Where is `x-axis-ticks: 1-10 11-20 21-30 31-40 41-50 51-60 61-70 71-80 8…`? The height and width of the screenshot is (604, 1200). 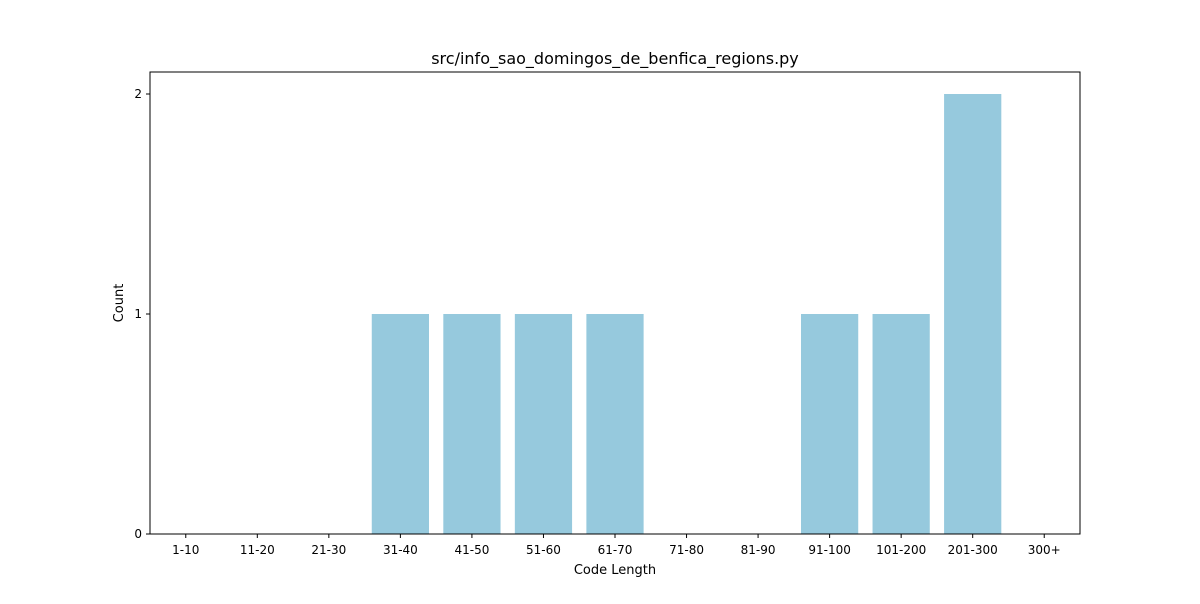 x-axis-ticks: 1-10 11-20 21-30 31-40 41-50 51-60 61-70 71-80 8… is located at coordinates (616, 545).